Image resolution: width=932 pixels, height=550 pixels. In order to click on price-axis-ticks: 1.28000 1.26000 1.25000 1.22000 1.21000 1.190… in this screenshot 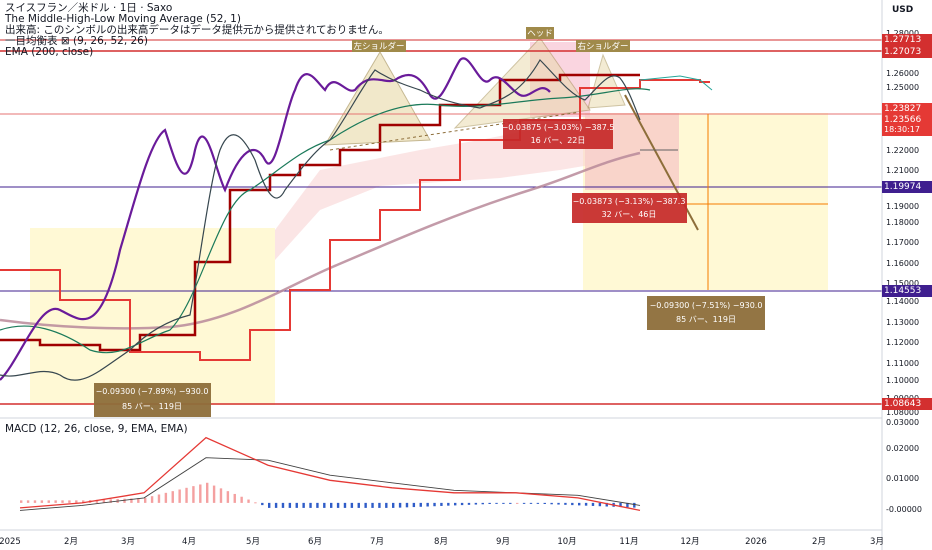, I will do `click(902, 223)`.